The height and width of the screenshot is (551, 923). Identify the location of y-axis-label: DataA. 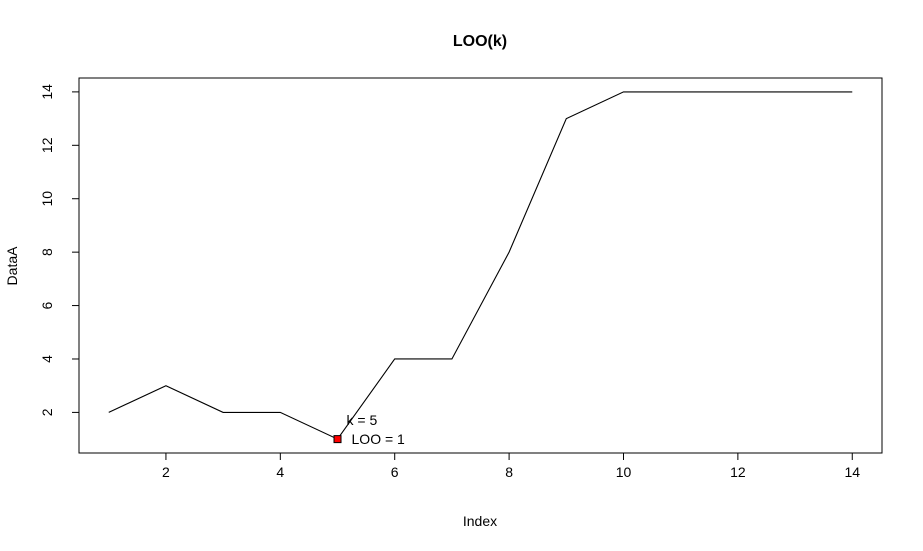
(12, 266).